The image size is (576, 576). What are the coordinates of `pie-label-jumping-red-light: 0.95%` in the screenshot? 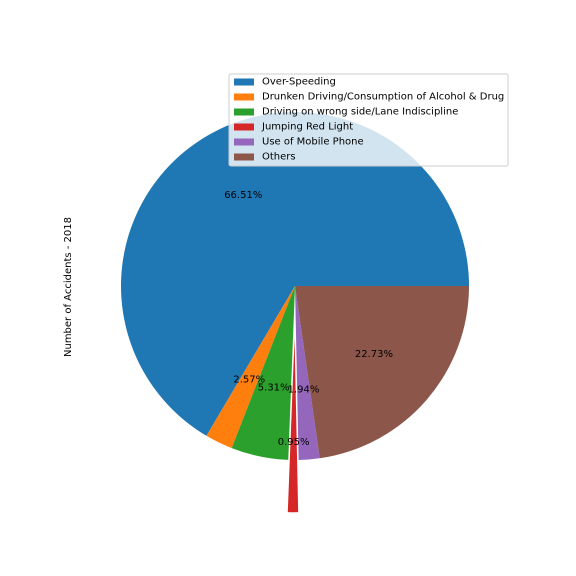 It's located at (294, 442).